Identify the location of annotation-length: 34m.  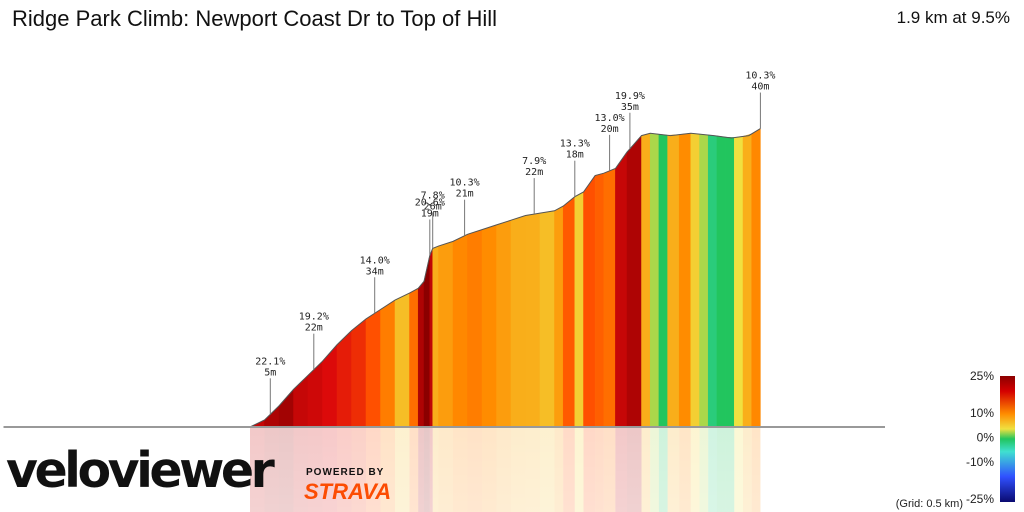
(375, 271).